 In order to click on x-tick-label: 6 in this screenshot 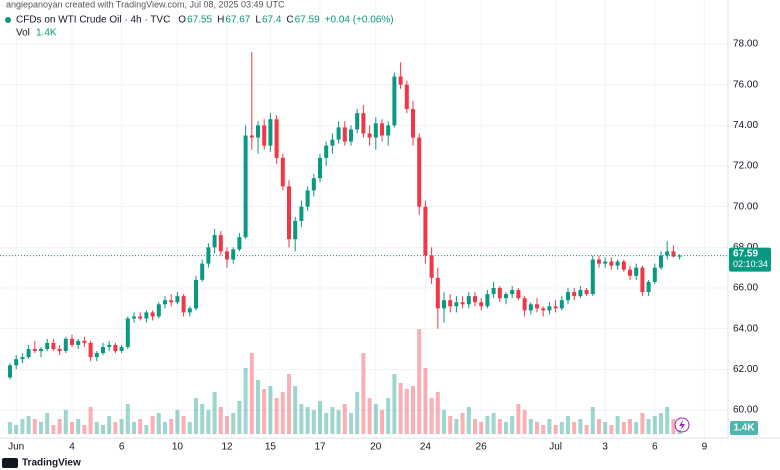, I will do `click(655, 447)`.